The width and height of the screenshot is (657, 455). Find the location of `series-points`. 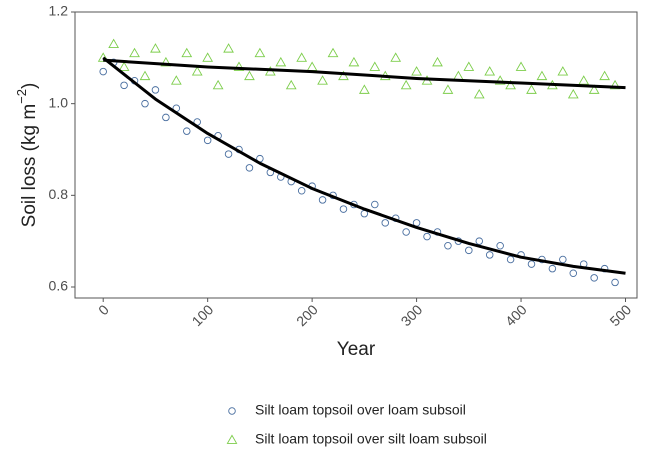

series-points is located at coordinates (359, 68).